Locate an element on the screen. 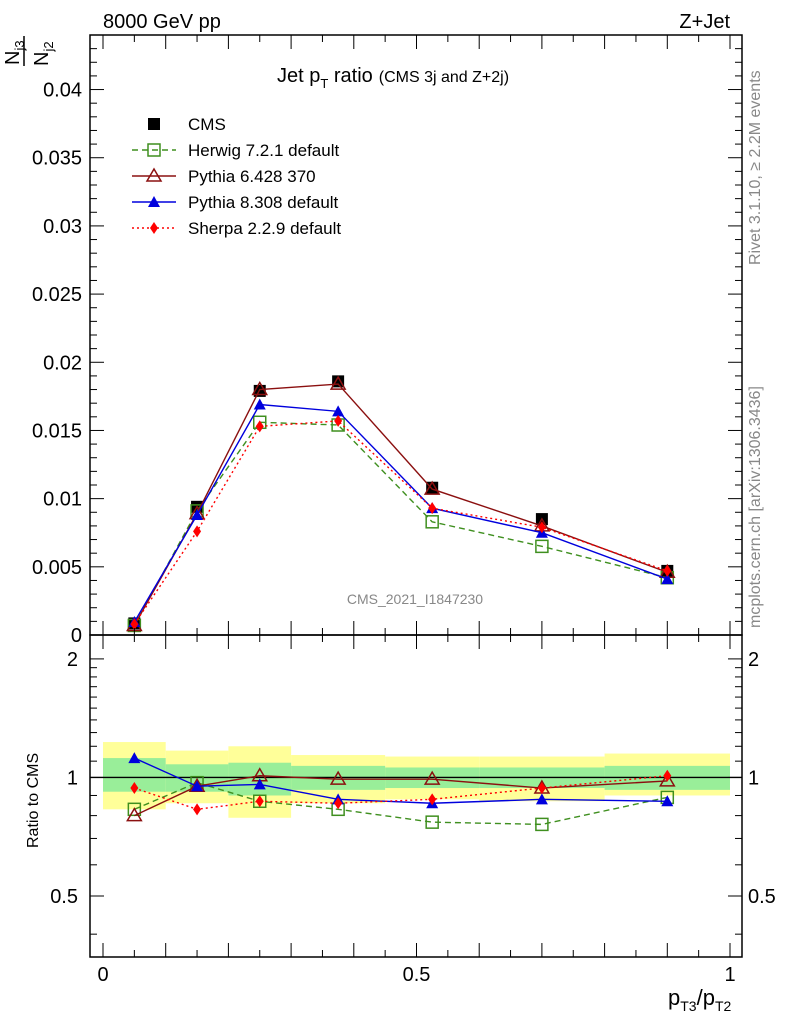  ratio-series-lines is located at coordinates (416, 792).